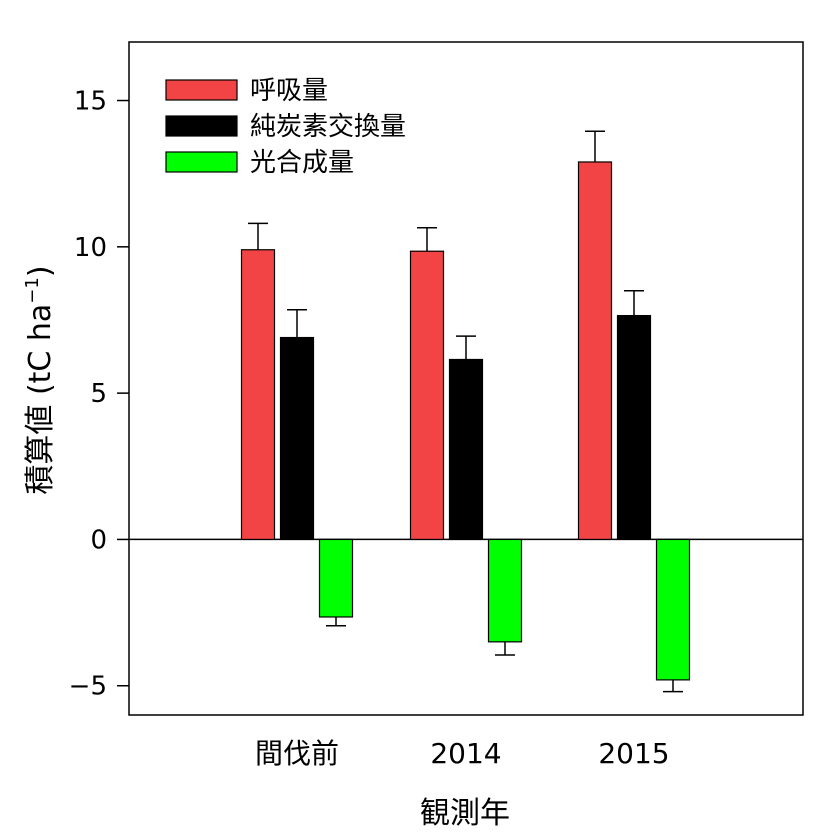  I want to click on y-axis-title-superscript: −1, so click(32, 290).